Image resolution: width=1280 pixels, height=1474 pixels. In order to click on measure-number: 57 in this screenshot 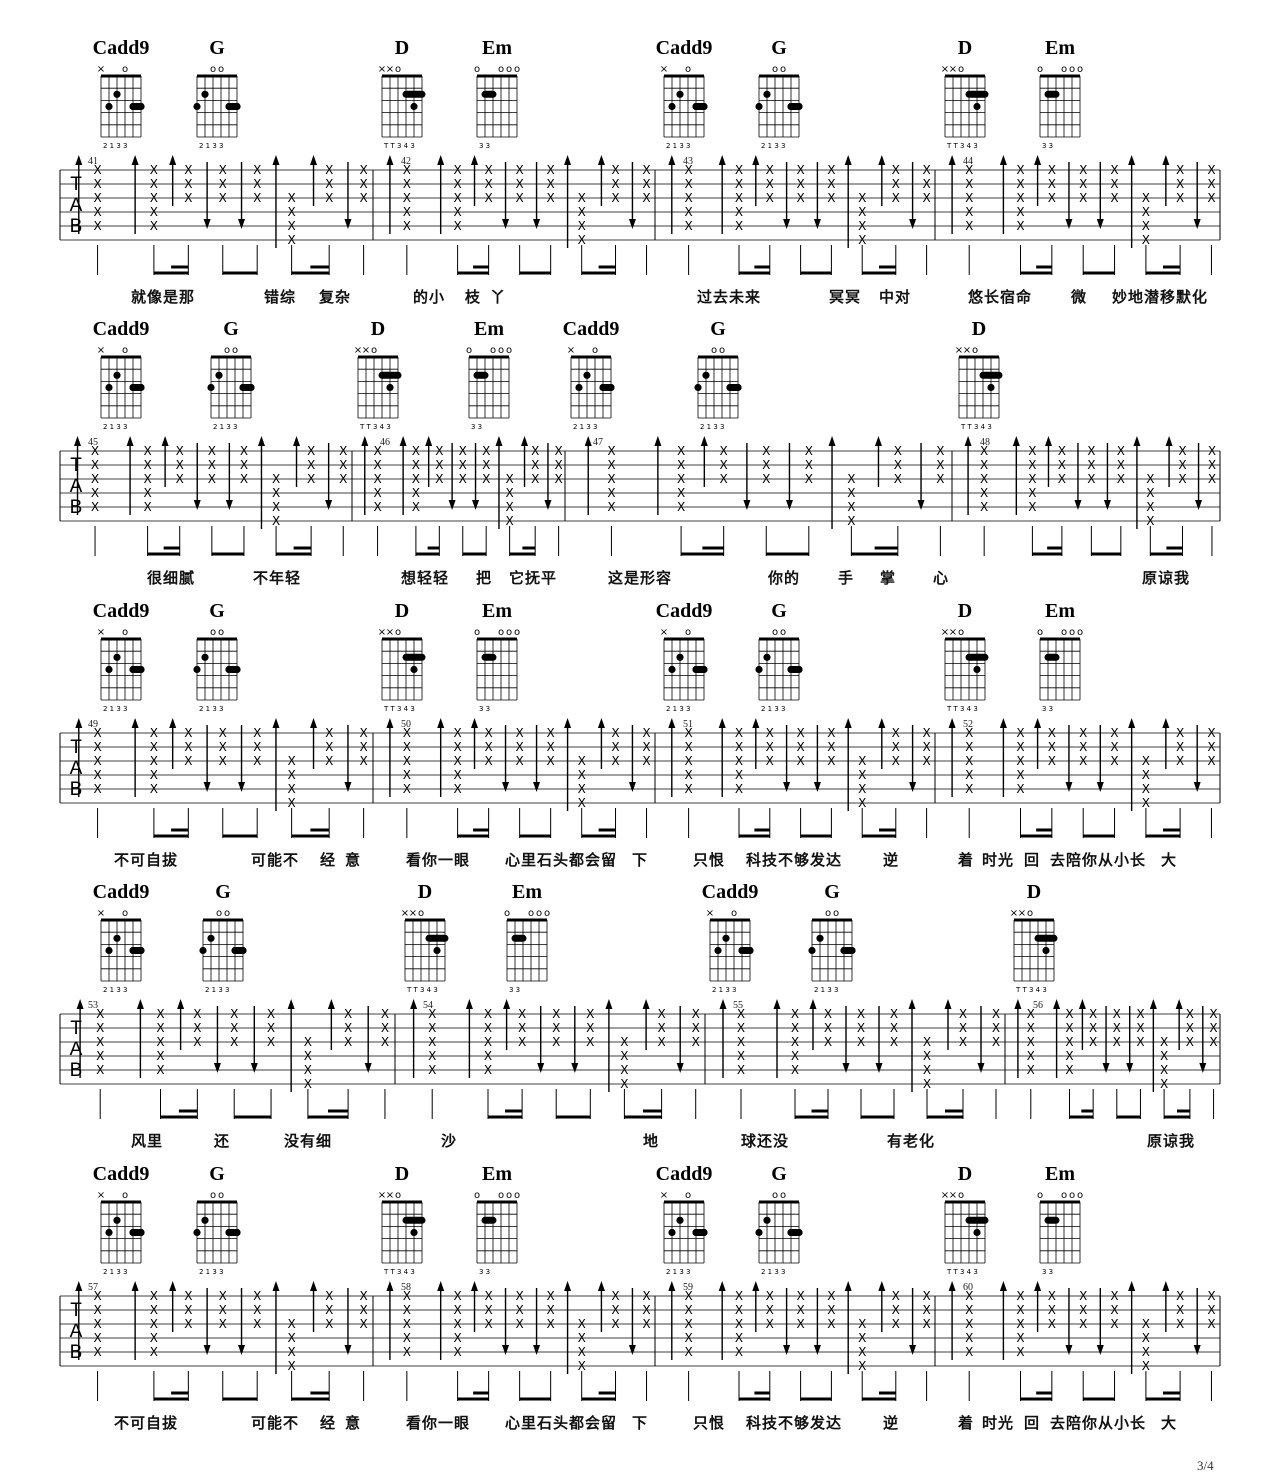, I will do `click(93, 1287)`.